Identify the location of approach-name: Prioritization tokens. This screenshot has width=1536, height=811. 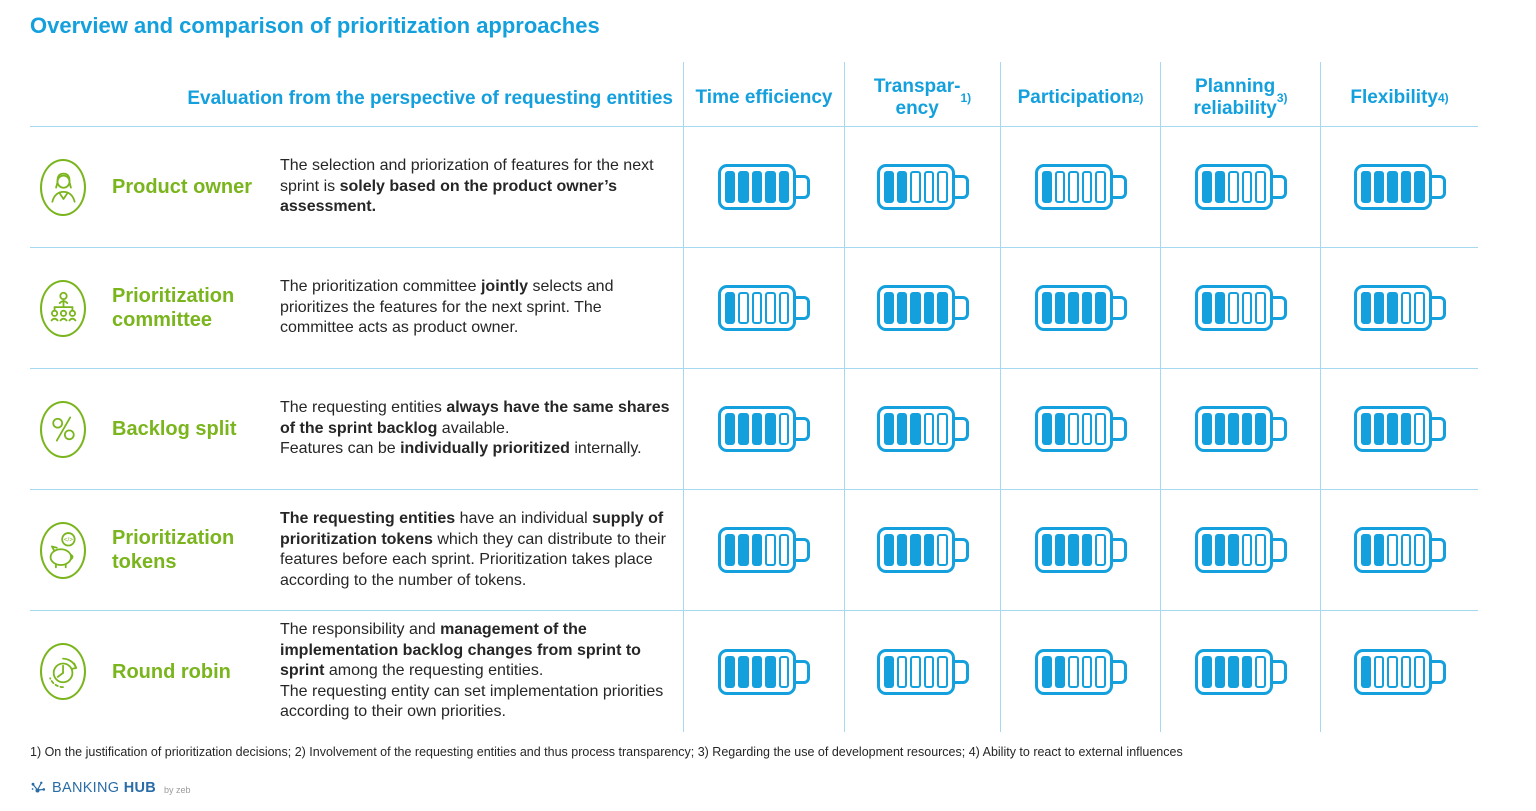
(173, 550).